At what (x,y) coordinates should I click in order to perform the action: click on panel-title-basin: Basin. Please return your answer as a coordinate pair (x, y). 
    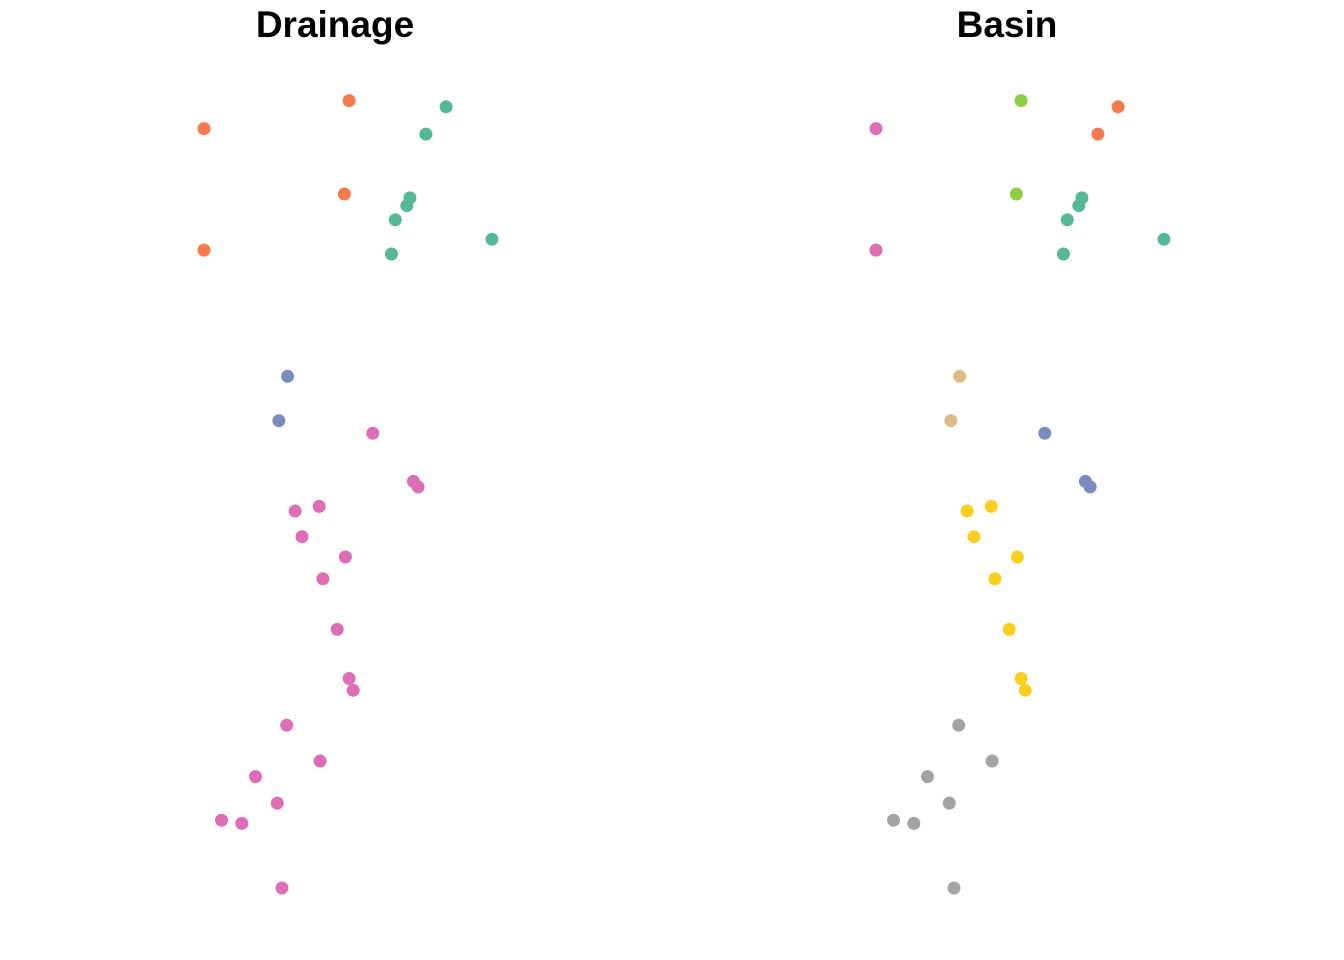
    Looking at the image, I should click on (1007, 24).